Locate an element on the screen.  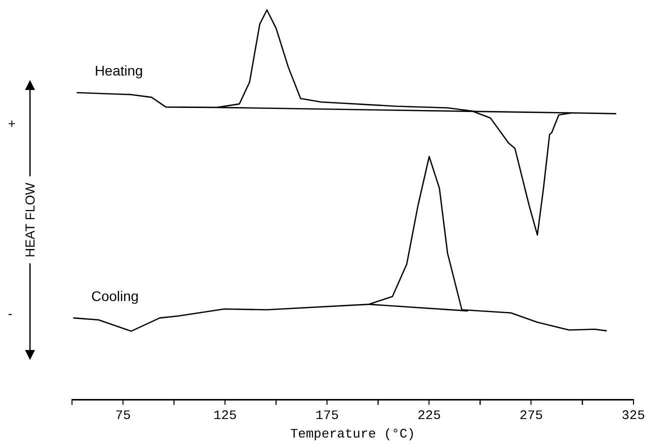
x-tick-label: 75 is located at coordinates (123, 416).